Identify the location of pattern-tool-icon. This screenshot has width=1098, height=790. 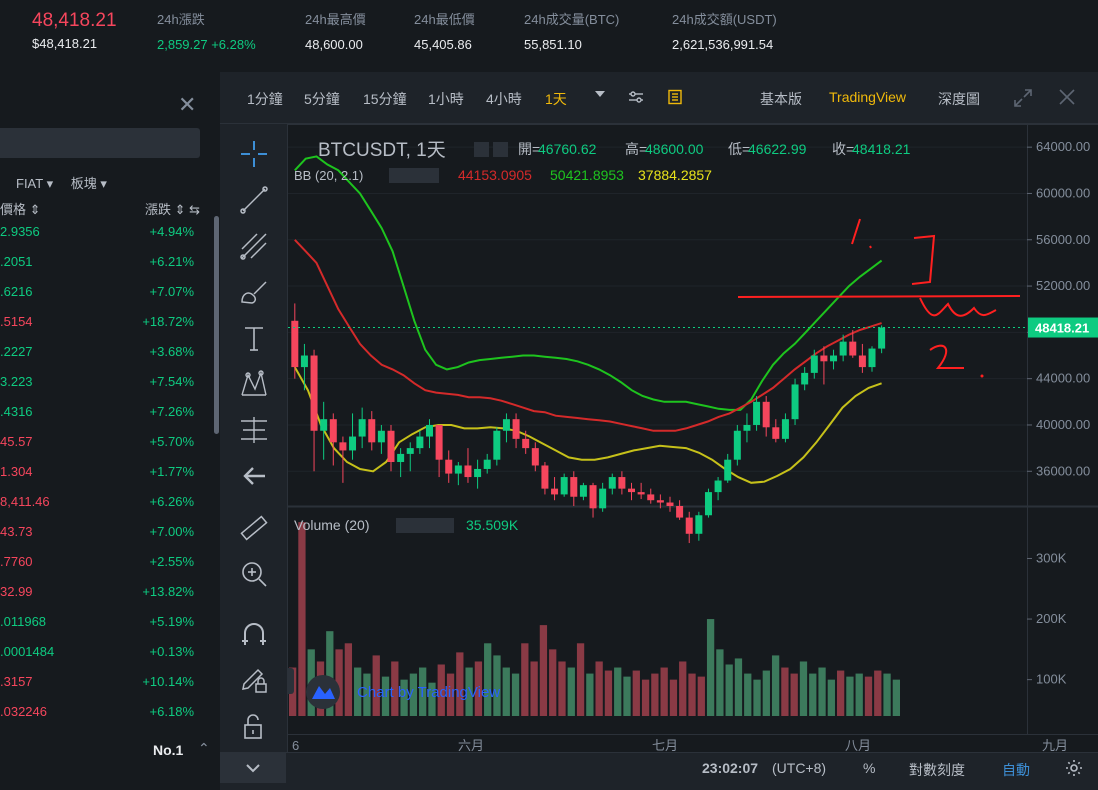
(254, 384).